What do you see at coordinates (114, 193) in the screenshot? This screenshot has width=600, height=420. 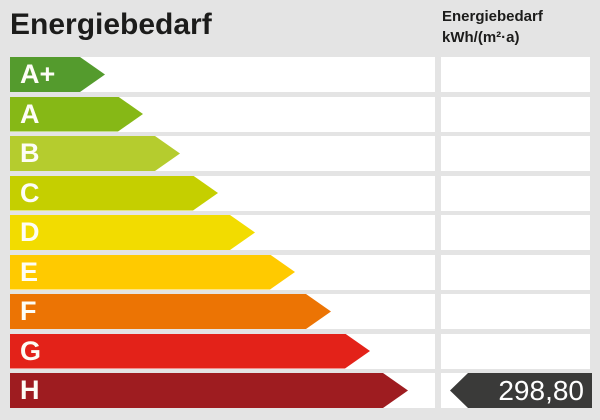 I see `rating-bar-c: C` at bounding box center [114, 193].